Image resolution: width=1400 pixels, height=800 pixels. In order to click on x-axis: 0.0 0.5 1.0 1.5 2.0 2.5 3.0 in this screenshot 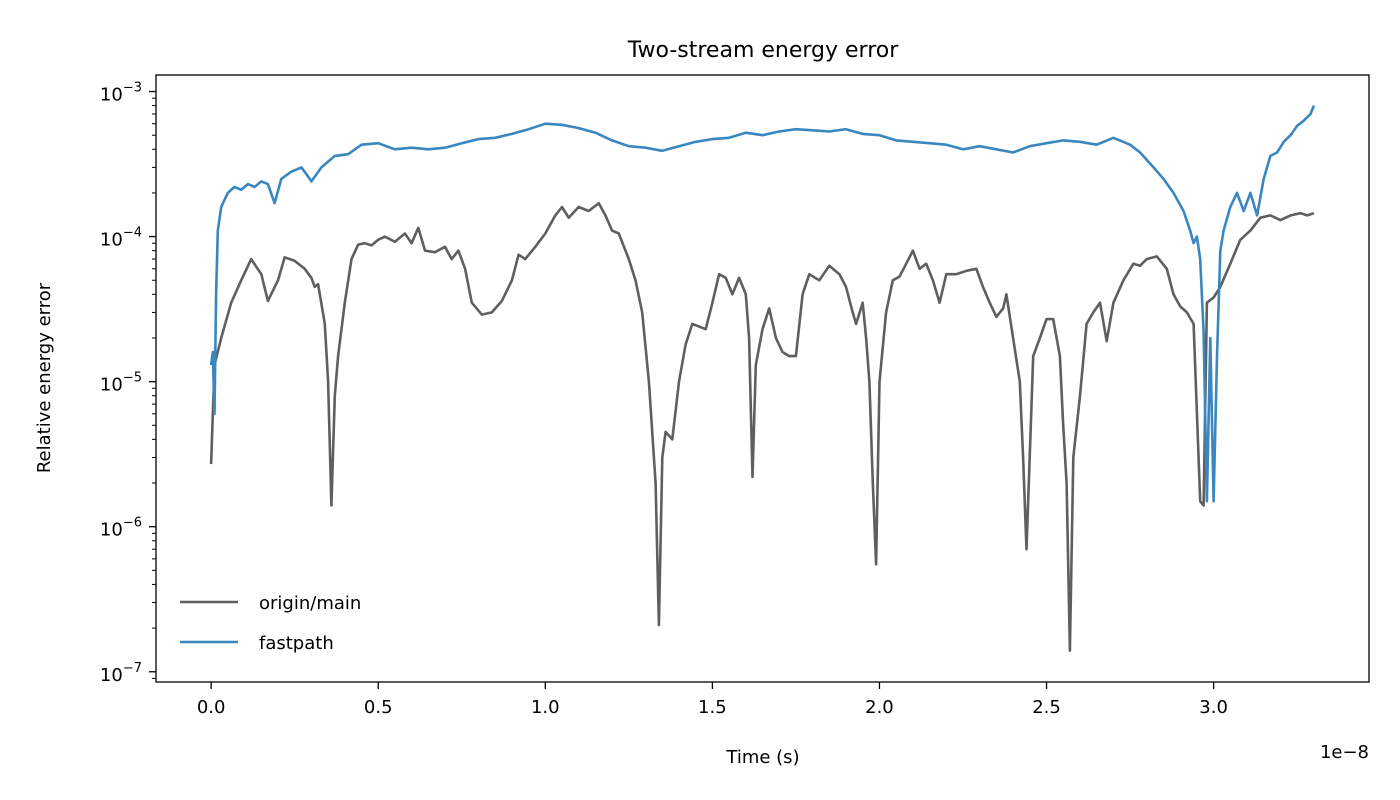, I will do `click(712, 700)`.